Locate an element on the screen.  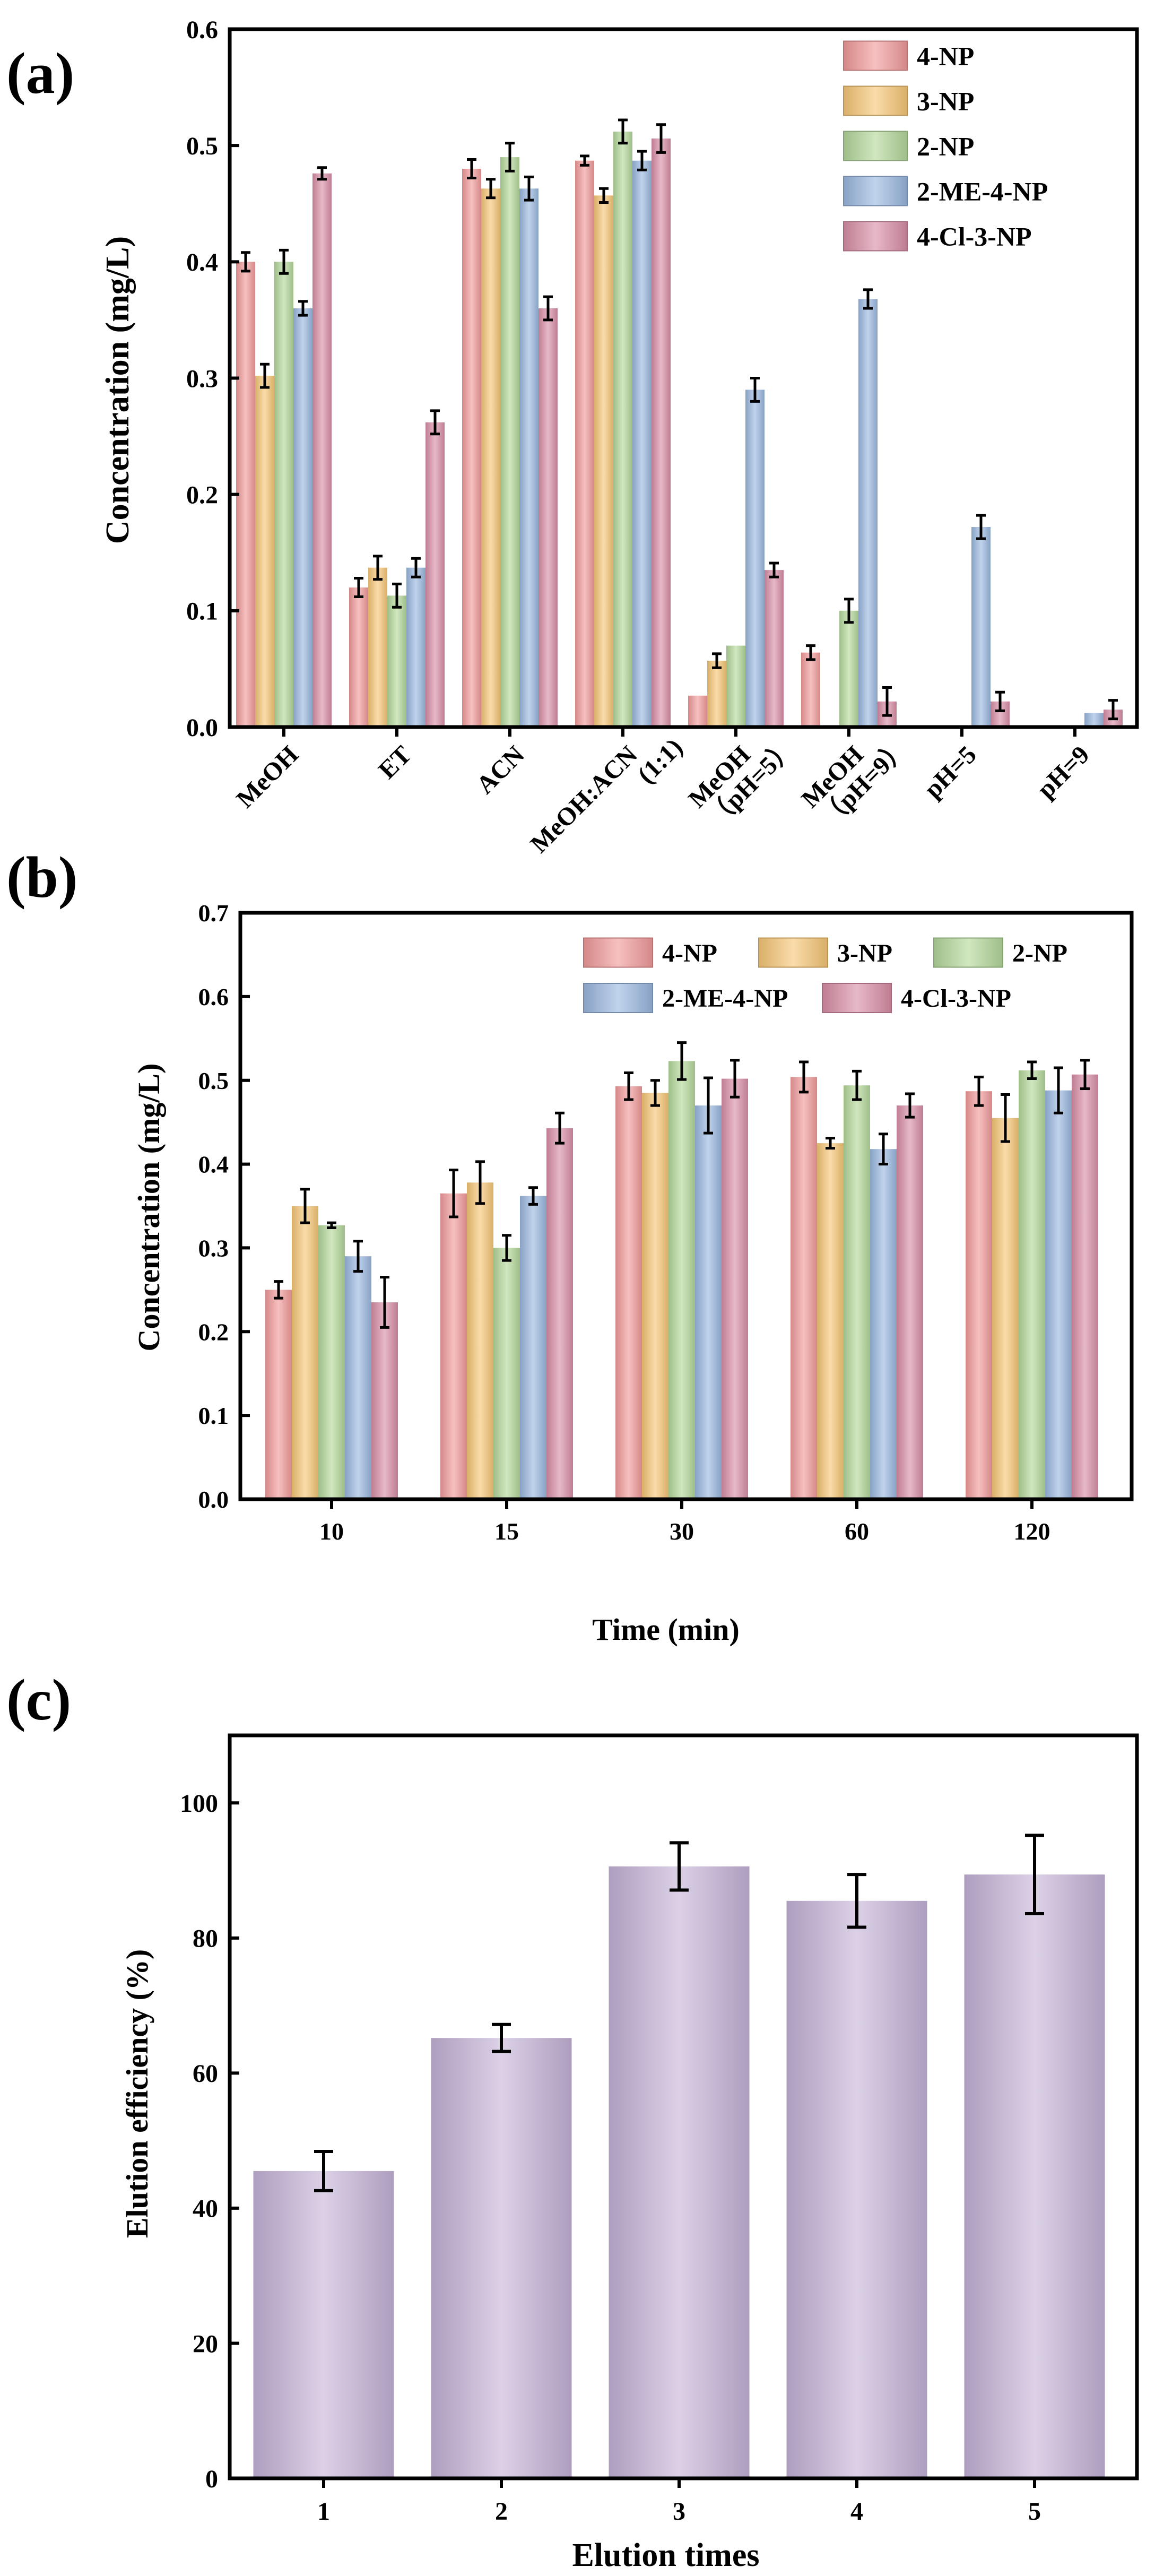
a-legend-item-4-np: 4-NP is located at coordinates (908, 55).